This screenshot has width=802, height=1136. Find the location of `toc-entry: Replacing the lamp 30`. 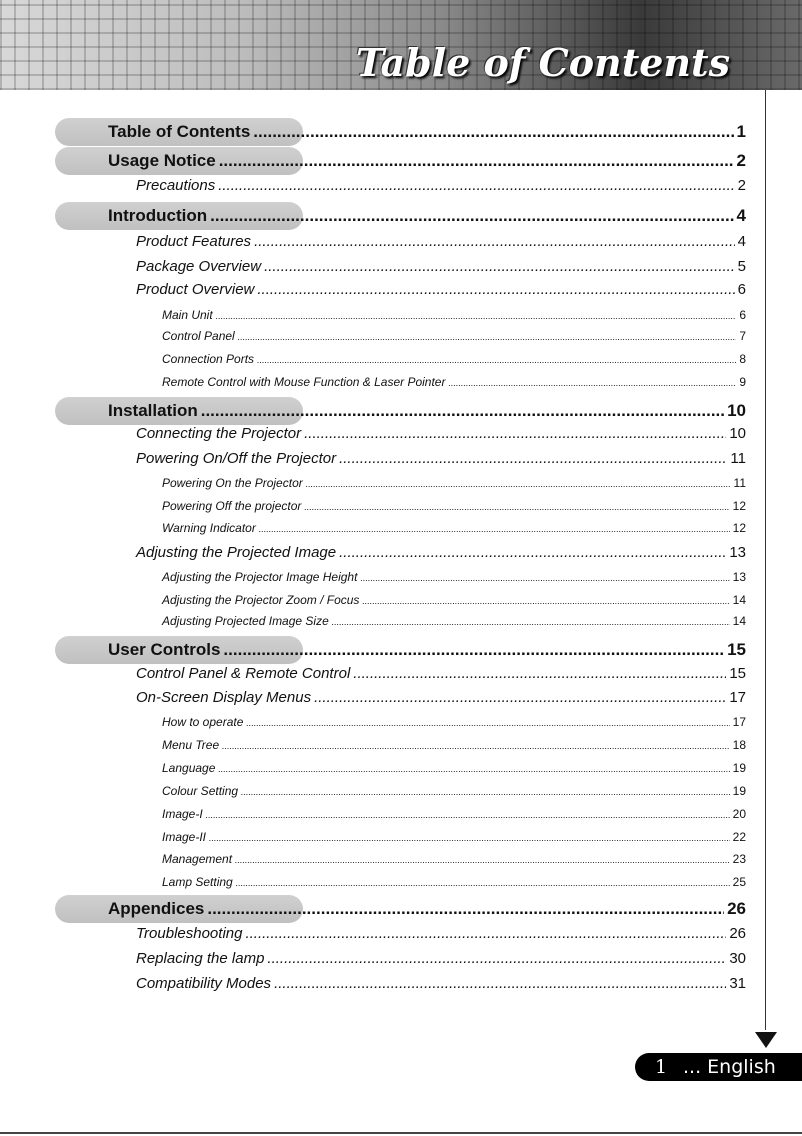

toc-entry: Replacing the lamp 30 is located at coordinates (441, 958).